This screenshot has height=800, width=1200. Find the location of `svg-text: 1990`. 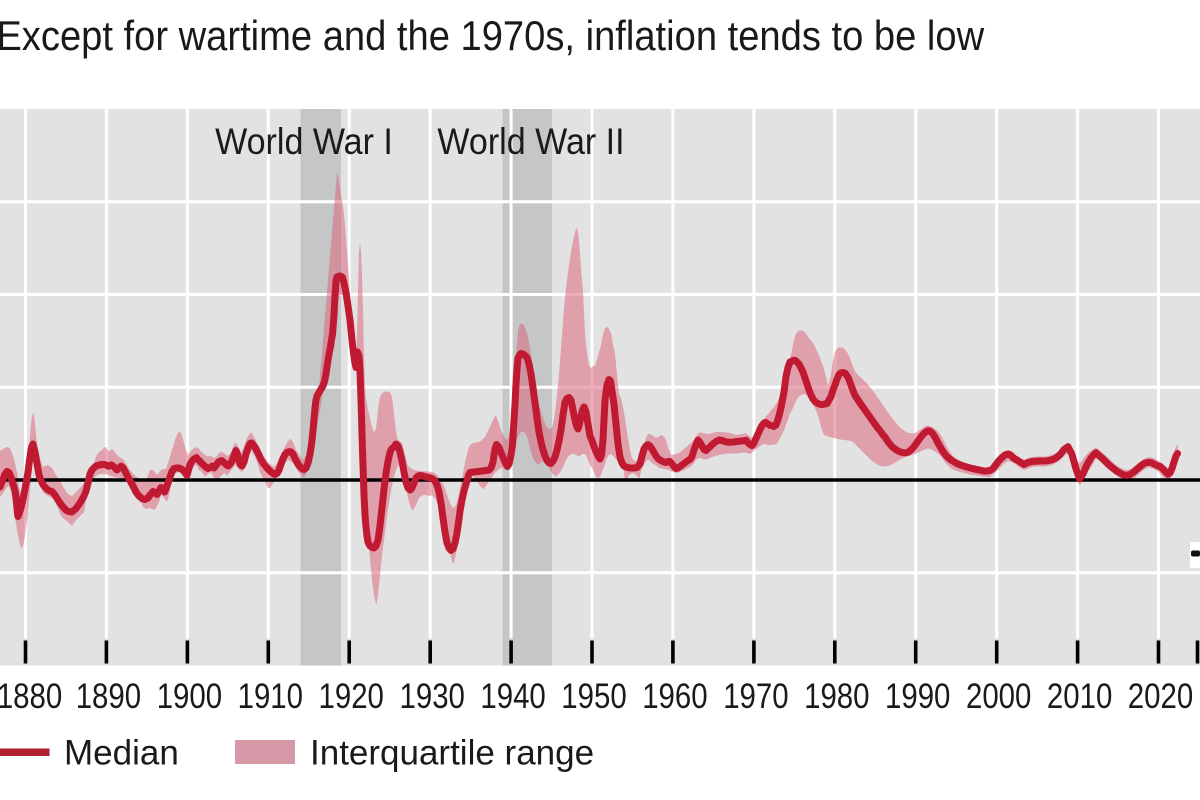

svg-text: 1990 is located at coordinates (917, 696).